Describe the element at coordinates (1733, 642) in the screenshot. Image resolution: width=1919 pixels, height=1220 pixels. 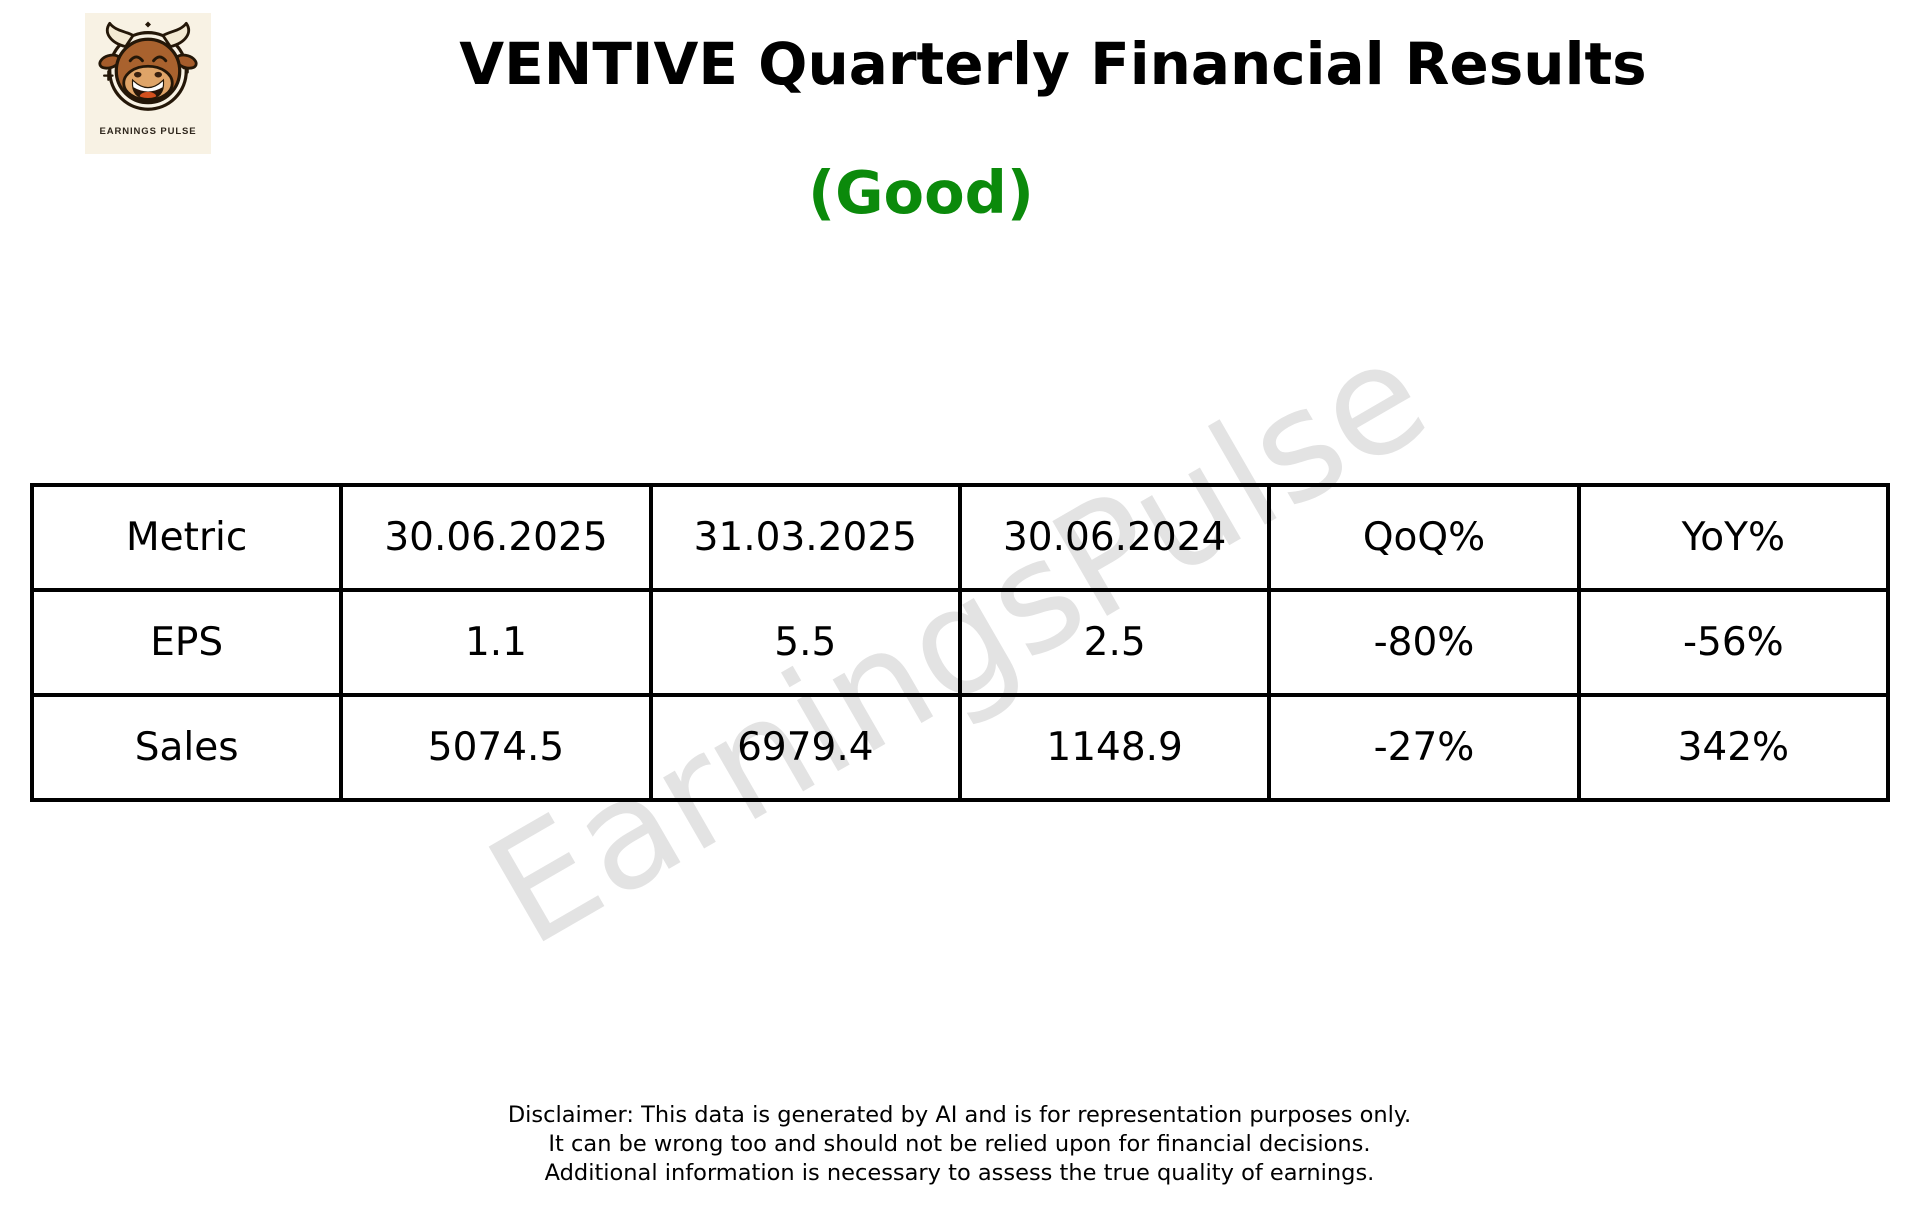
I see `cell-eps-yoy: -56%` at that location.